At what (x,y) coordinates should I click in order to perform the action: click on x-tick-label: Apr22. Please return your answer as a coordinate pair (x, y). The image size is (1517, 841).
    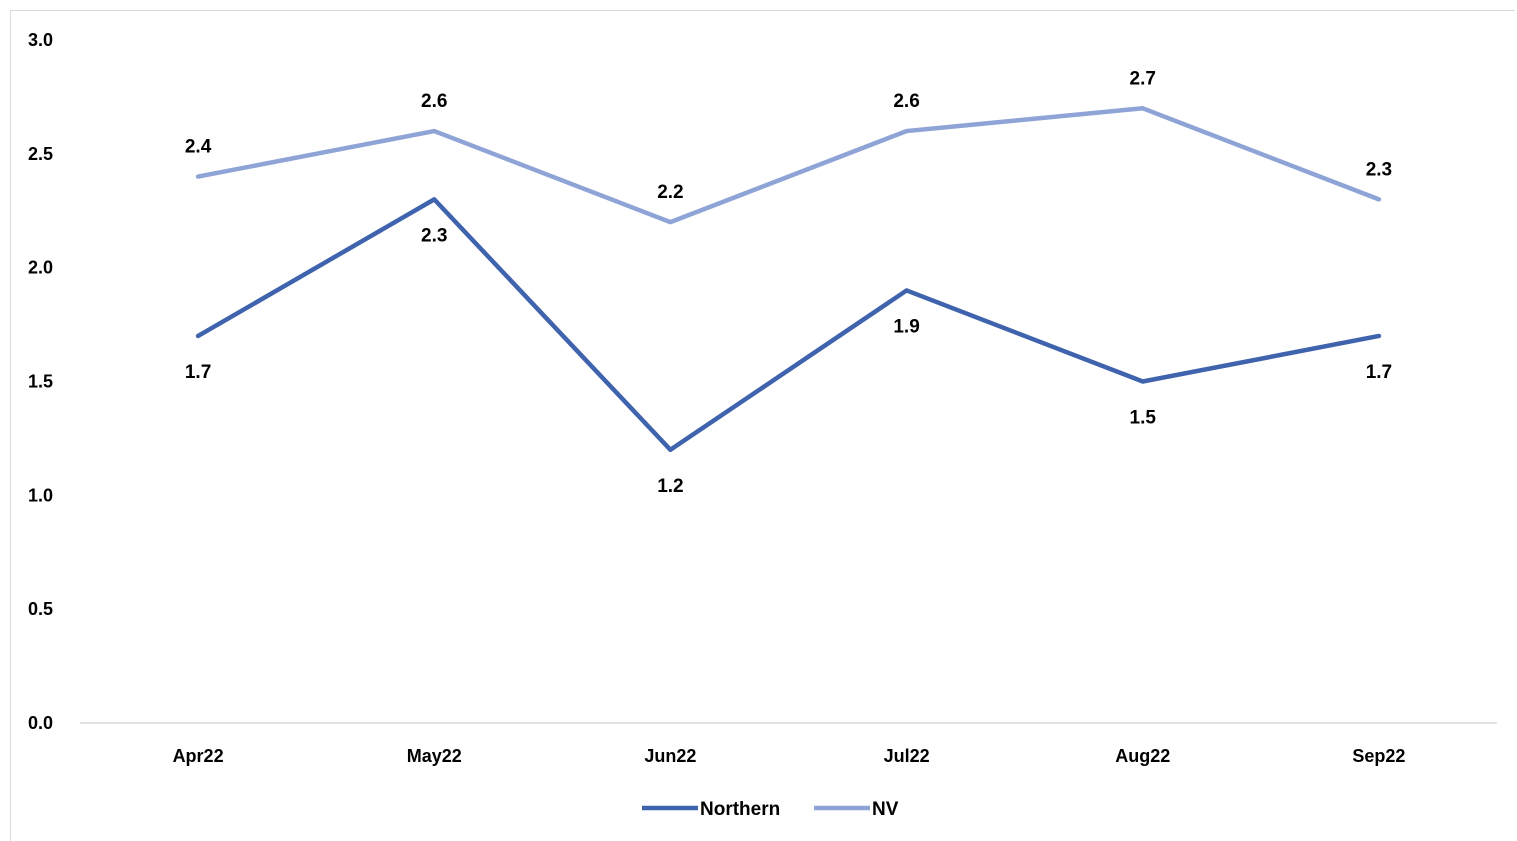
    Looking at the image, I should click on (198, 756).